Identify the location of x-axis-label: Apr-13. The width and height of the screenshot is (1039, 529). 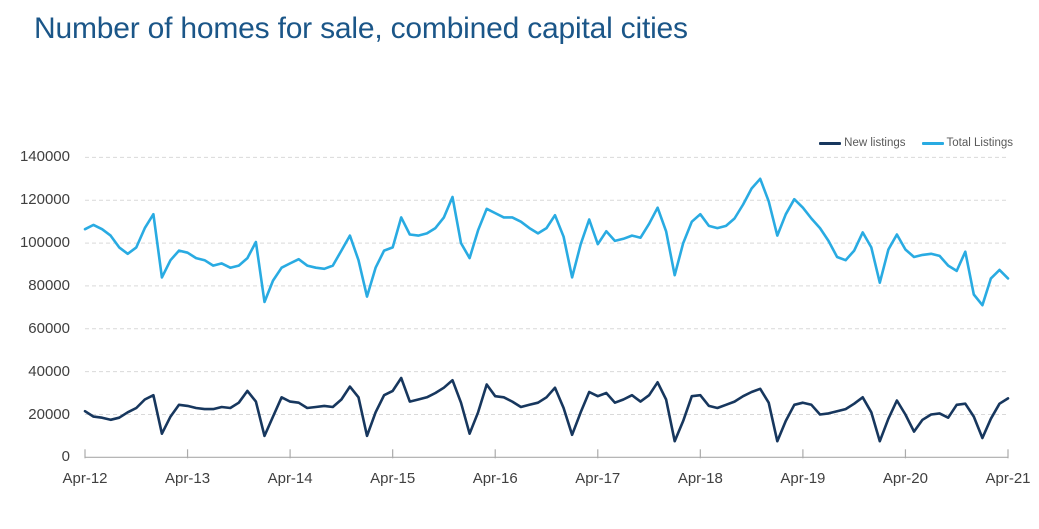
(188, 478).